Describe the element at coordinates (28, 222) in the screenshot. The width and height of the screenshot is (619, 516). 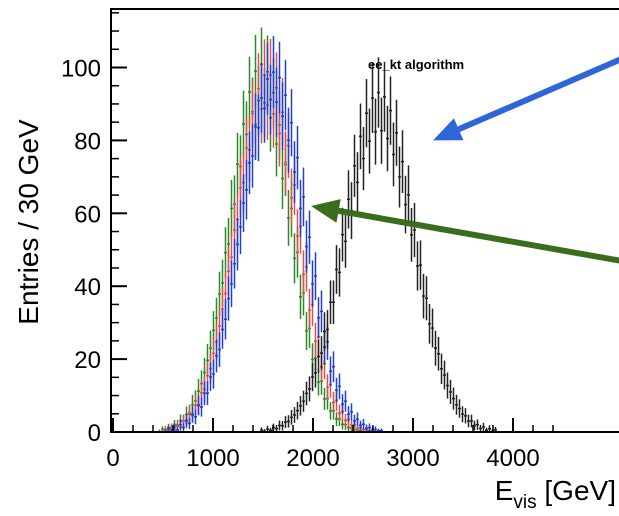
I see `y-axis-label: Entries / 30 GeV` at that location.